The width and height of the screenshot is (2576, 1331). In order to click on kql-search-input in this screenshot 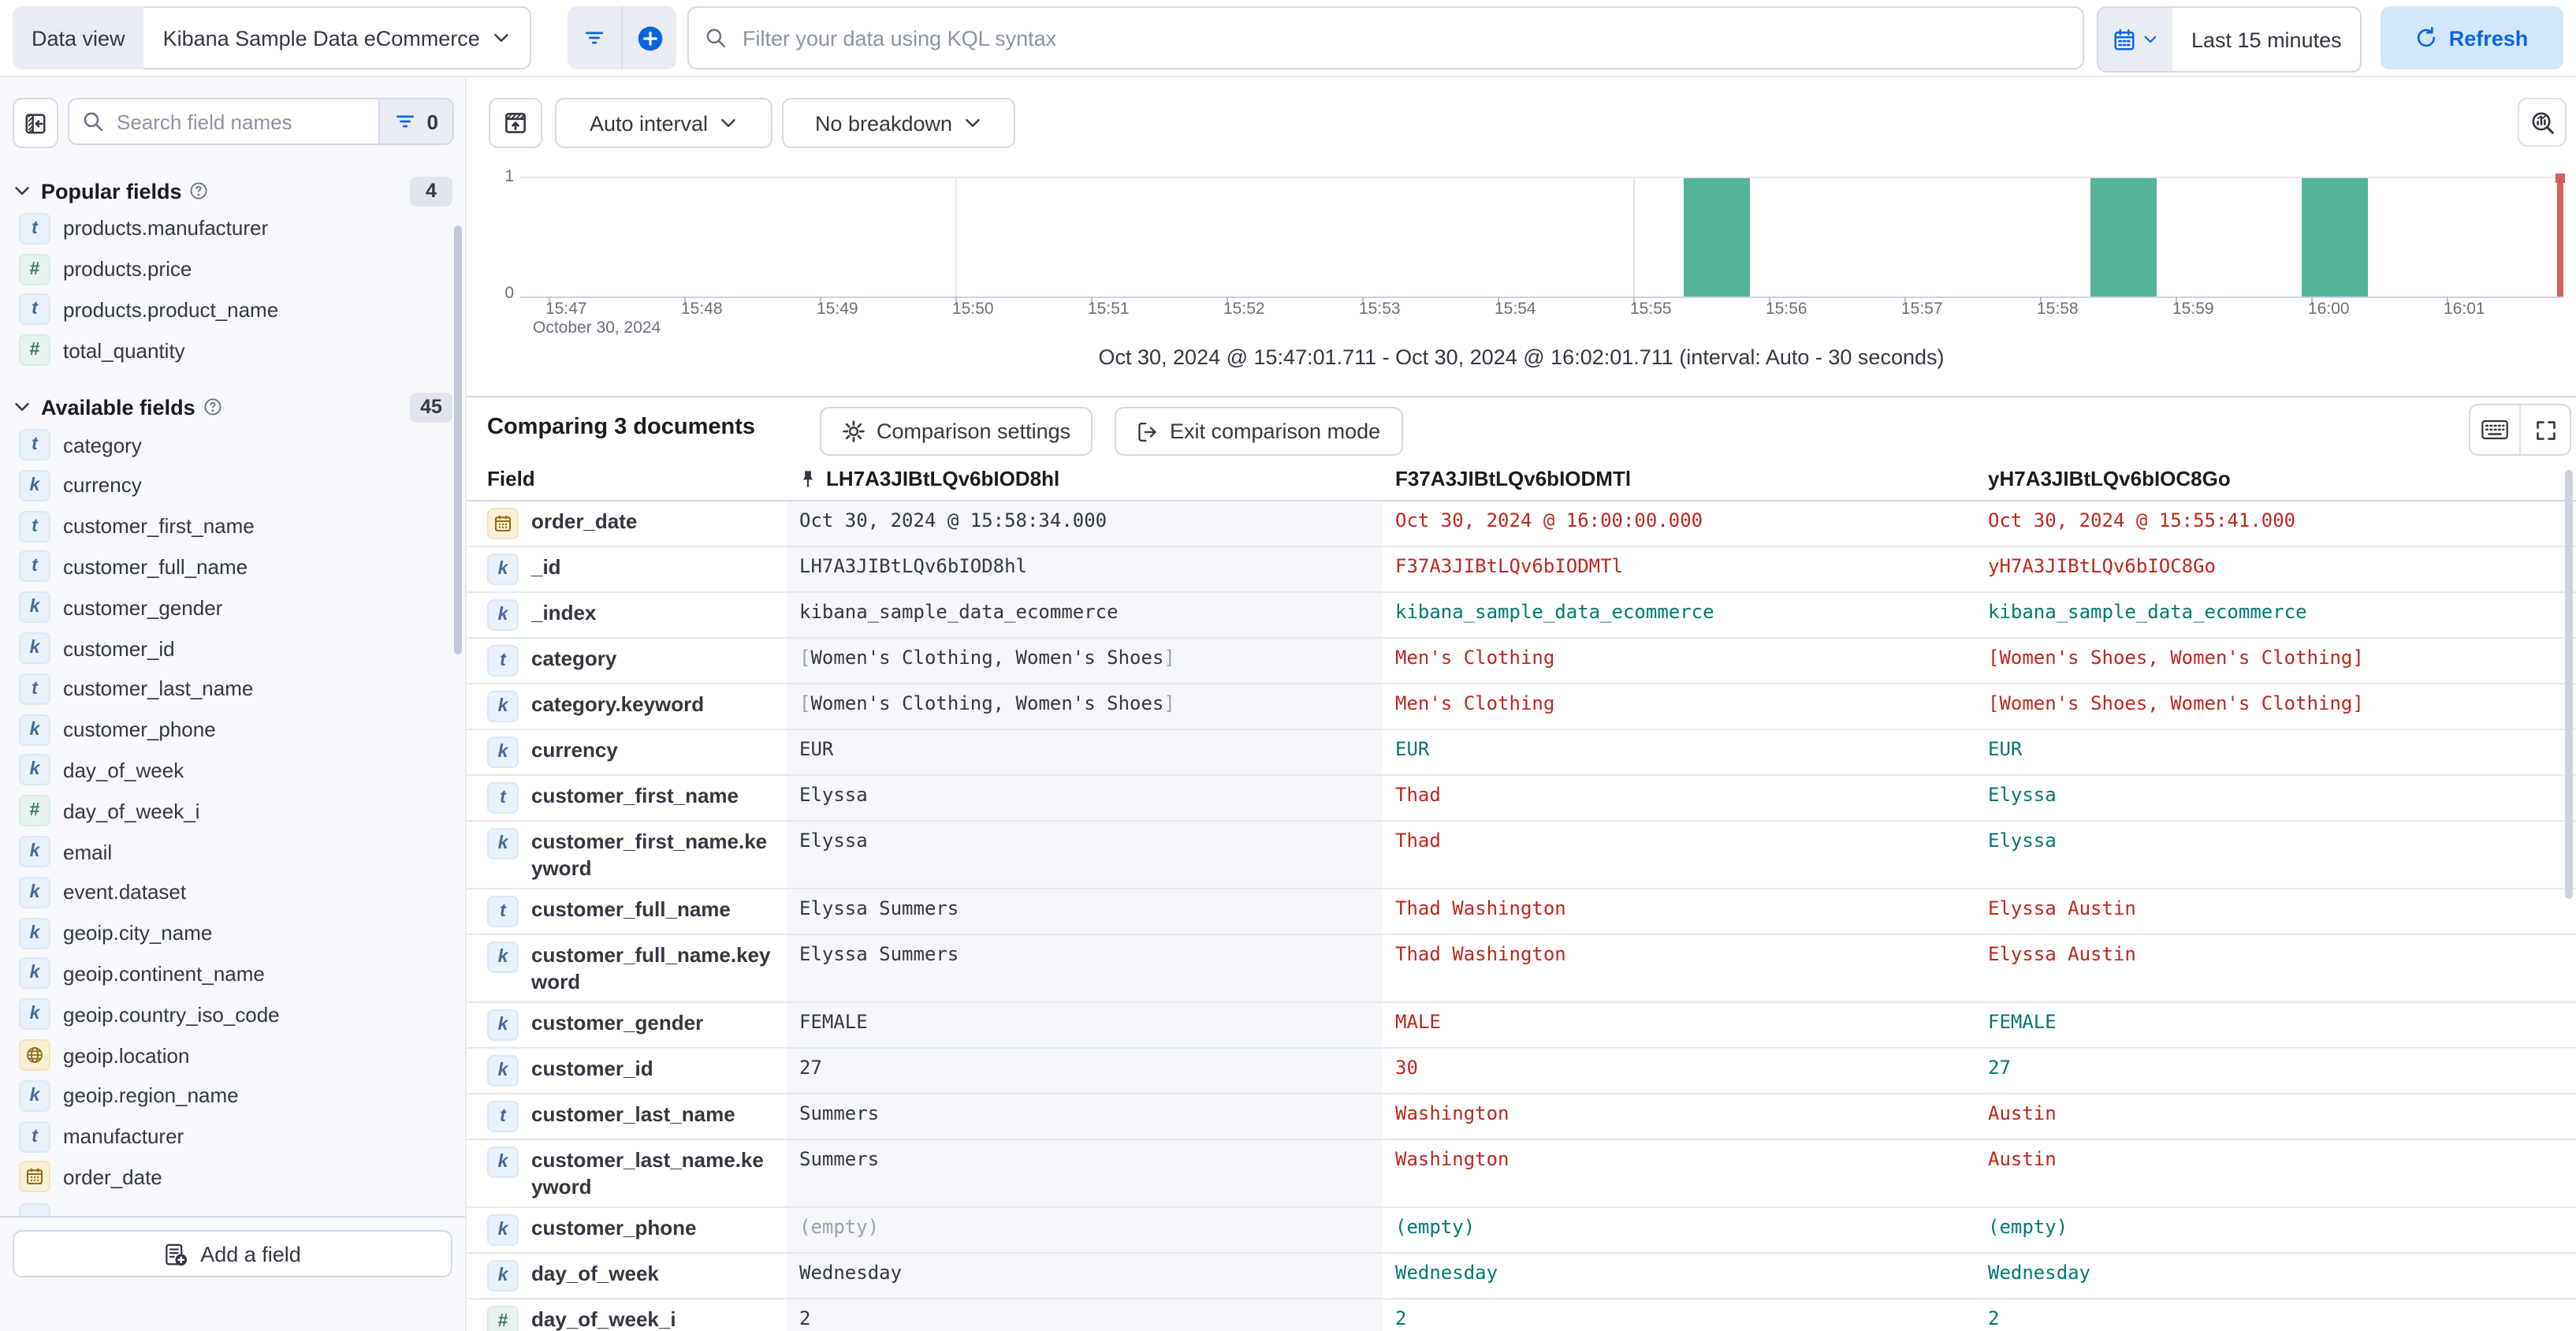, I will do `click(1403, 37)`.